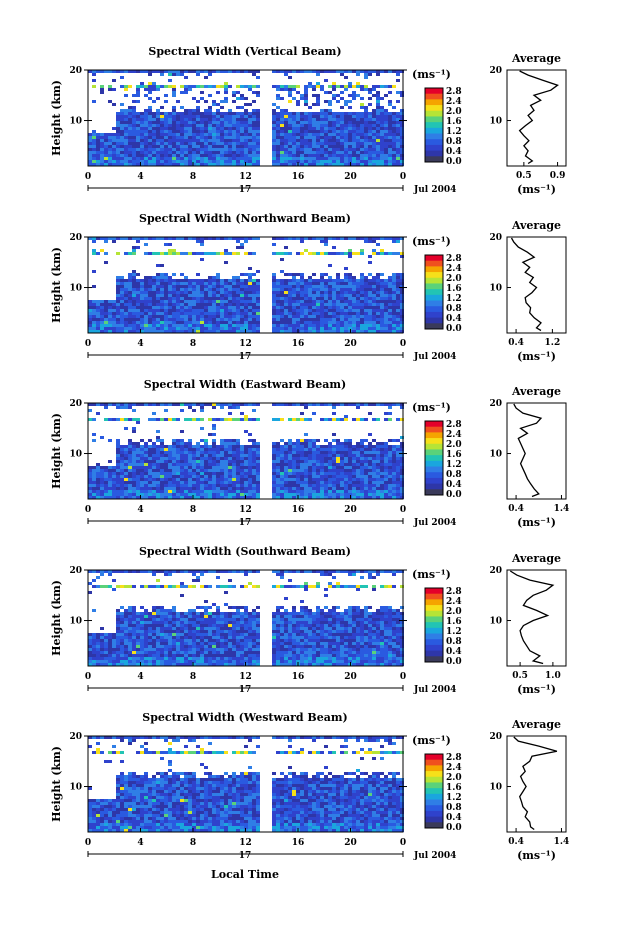  I want to click on colorbar-tick: 0.8, so click(454, 142).